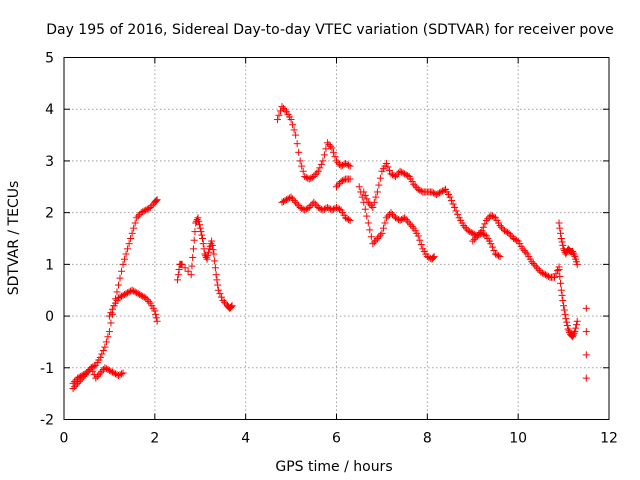  What do you see at coordinates (14, 238) in the screenshot?
I see `y-axis-label: SDTVAR / TECUs` at bounding box center [14, 238].